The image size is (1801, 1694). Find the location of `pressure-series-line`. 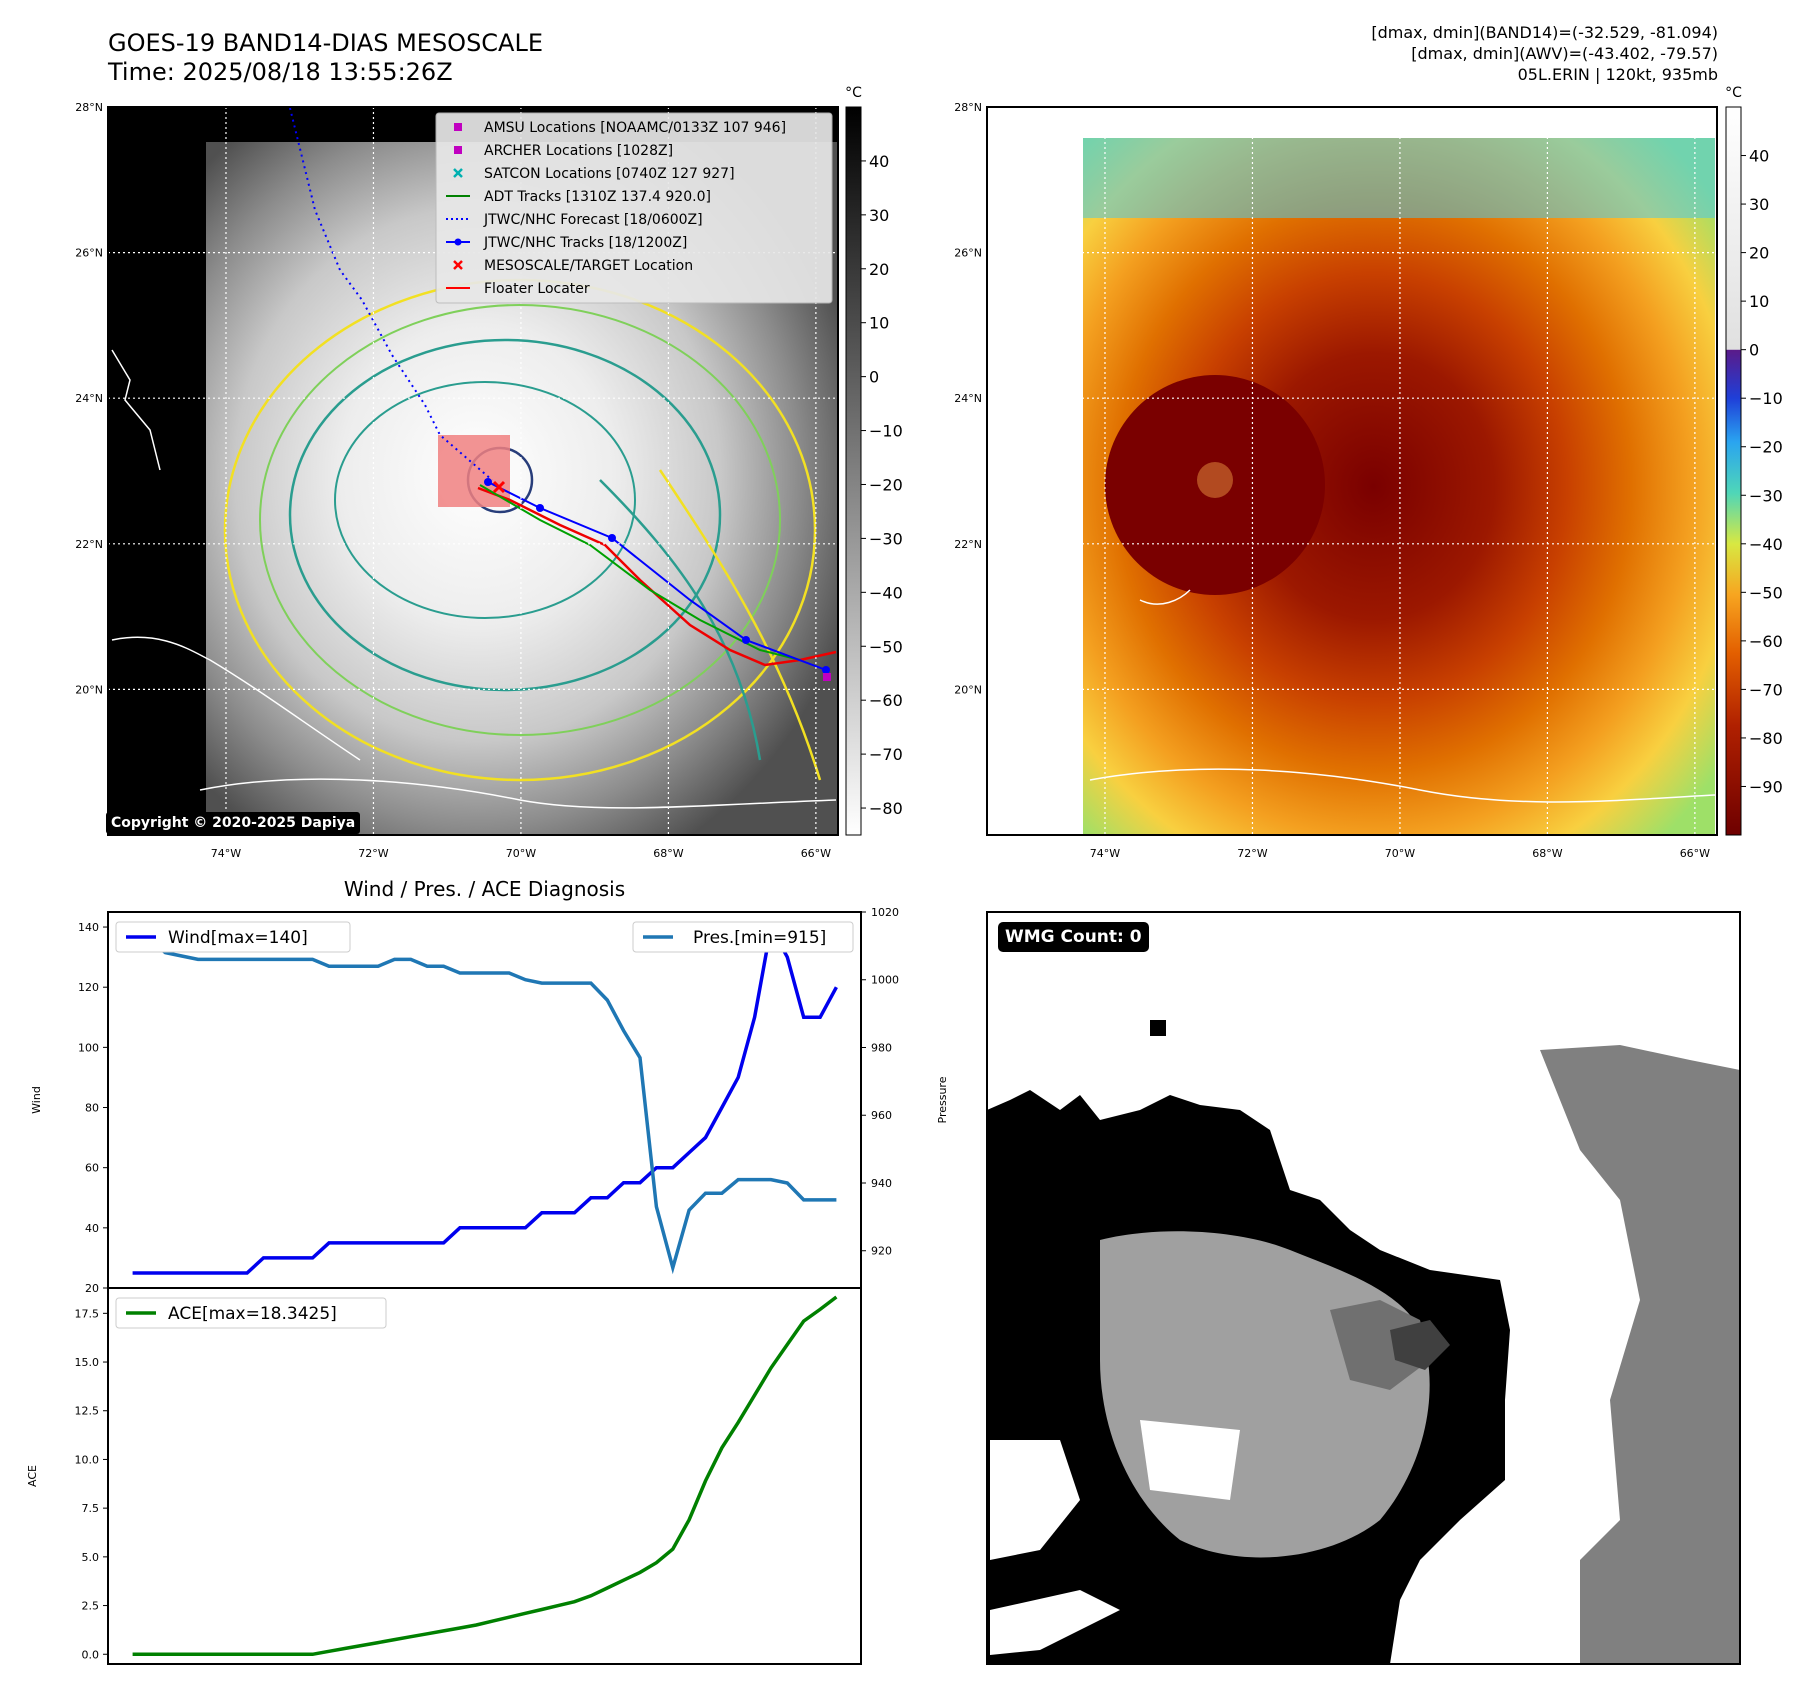

pressure-series-line is located at coordinates (484, 1106).